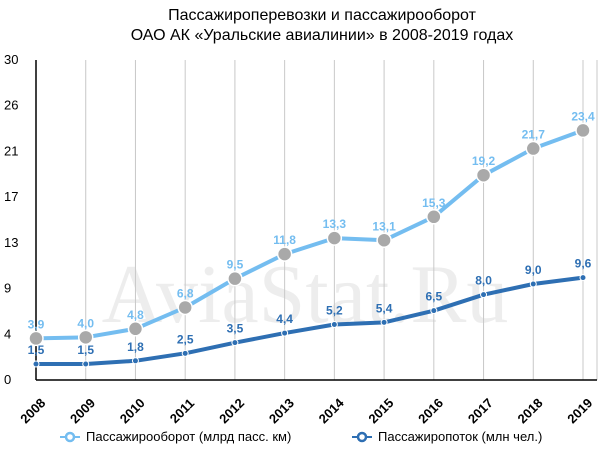 The image size is (604, 455). What do you see at coordinates (135, 315) in the screenshot?
I see `data-label: 4,8` at bounding box center [135, 315].